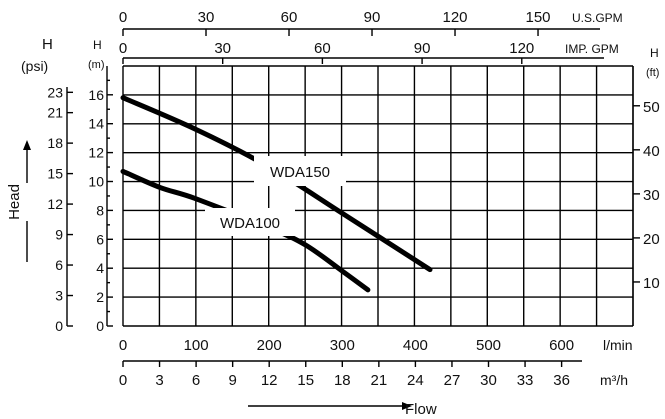 The height and width of the screenshot is (419, 665). Describe the element at coordinates (561, 345) in the screenshot. I see `lmin-tick-label: 600` at that location.